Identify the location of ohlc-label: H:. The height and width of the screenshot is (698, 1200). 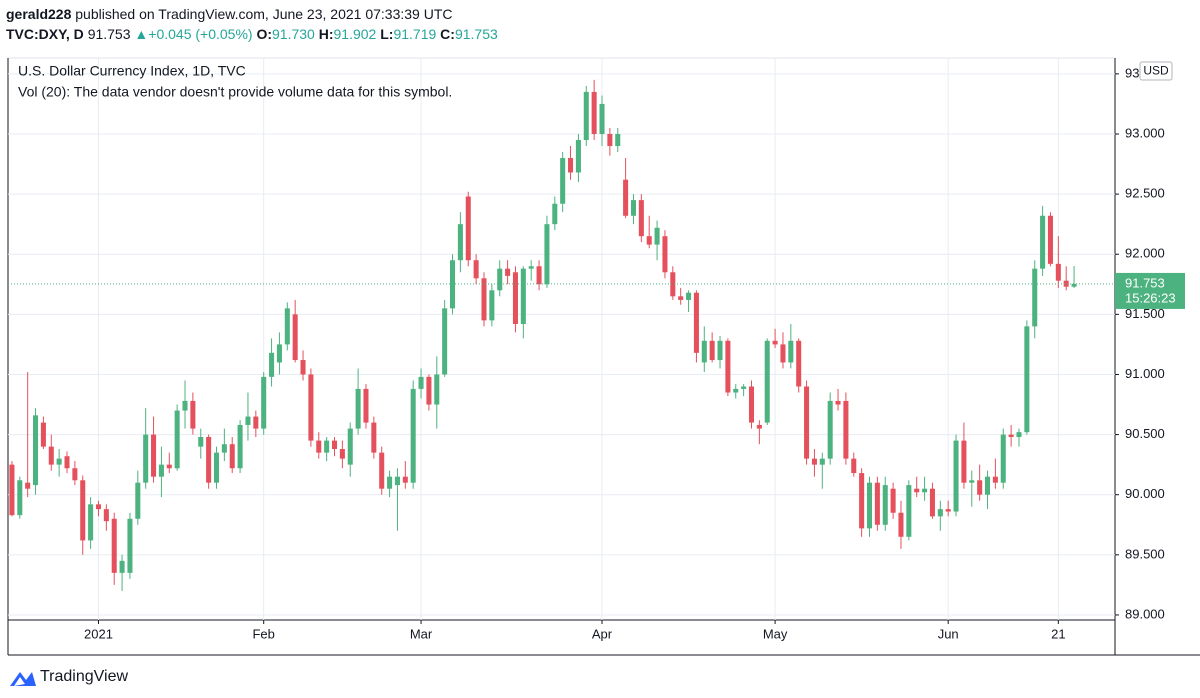
(326, 34).